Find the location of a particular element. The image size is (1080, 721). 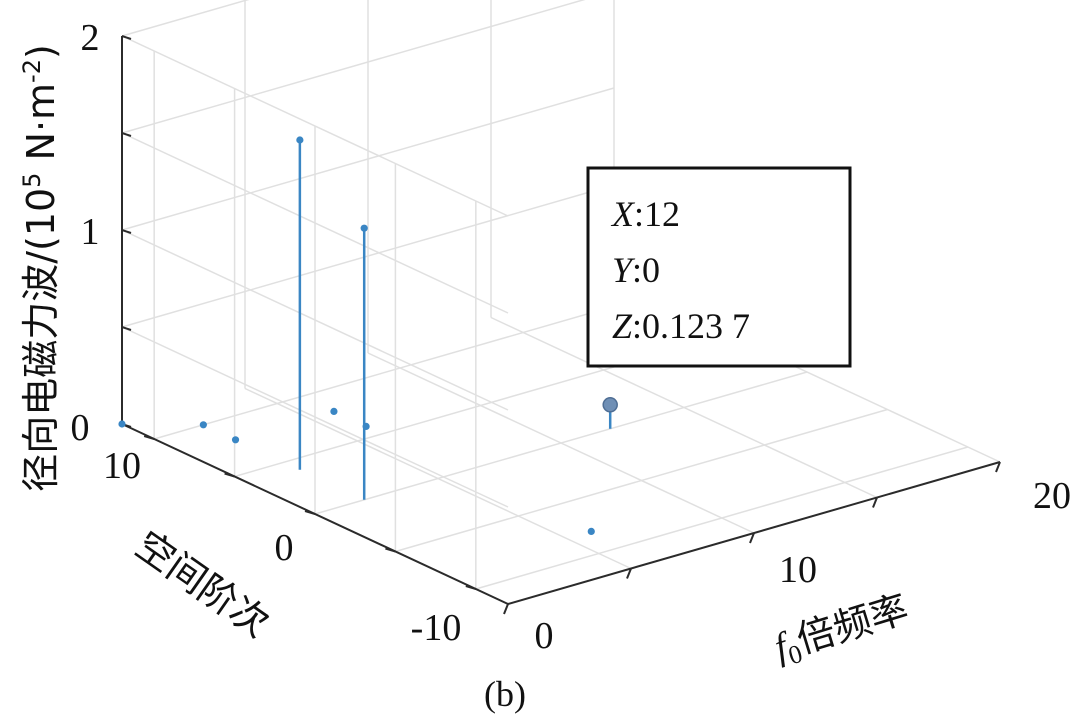

x-tick-label: 0 is located at coordinates (544, 636).